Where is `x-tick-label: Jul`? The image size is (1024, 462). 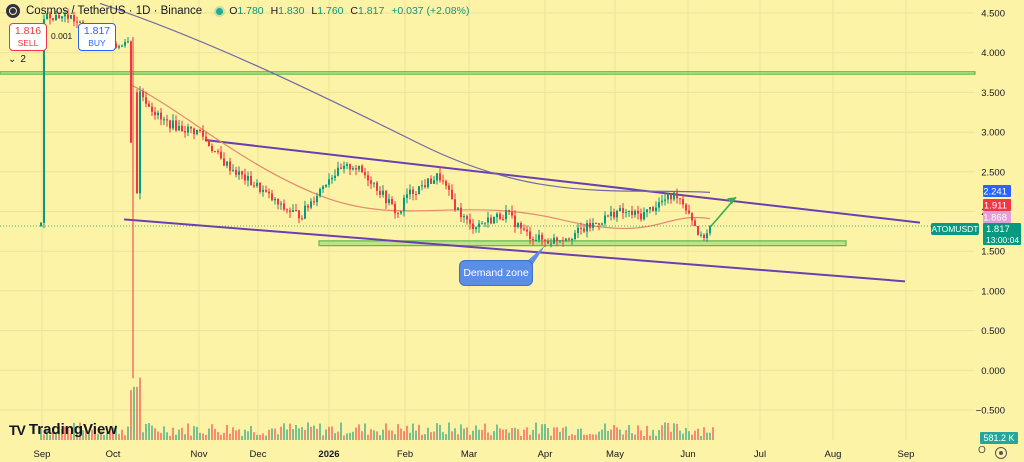
x-tick-label: Jul is located at coordinates (760, 454).